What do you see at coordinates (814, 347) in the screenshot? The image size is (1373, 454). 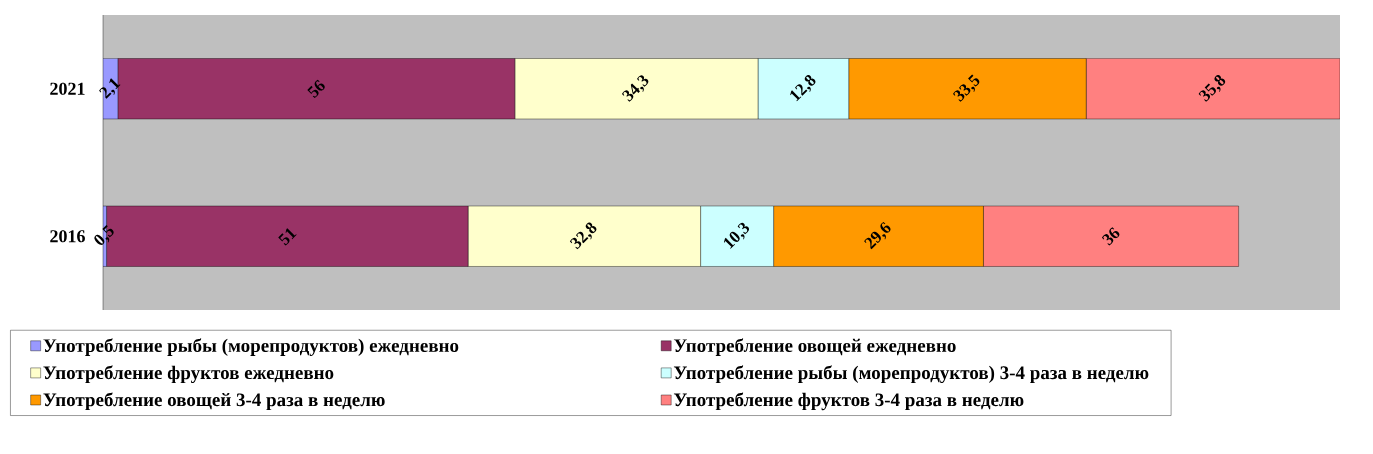 I see `legend-label: Употребление овощей ежедневно` at bounding box center [814, 347].